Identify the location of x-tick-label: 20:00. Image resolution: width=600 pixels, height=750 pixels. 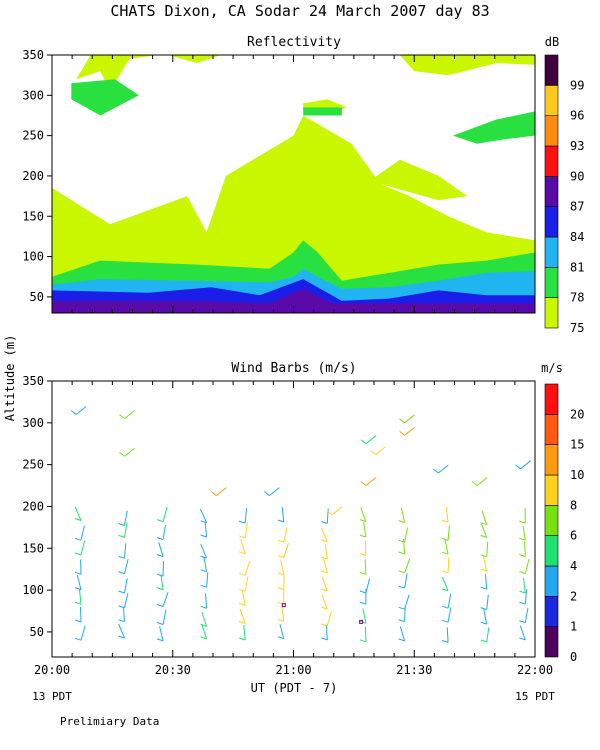
(52, 670).